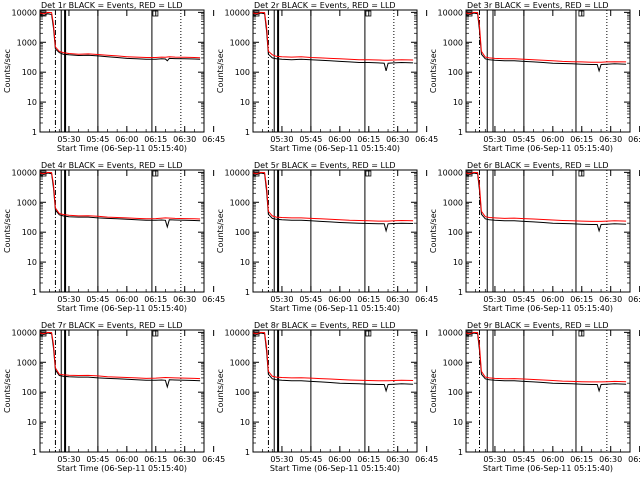  I want to click on chart-title: Det 2r BLACK = Events, RED = LLD, so click(325, 5).